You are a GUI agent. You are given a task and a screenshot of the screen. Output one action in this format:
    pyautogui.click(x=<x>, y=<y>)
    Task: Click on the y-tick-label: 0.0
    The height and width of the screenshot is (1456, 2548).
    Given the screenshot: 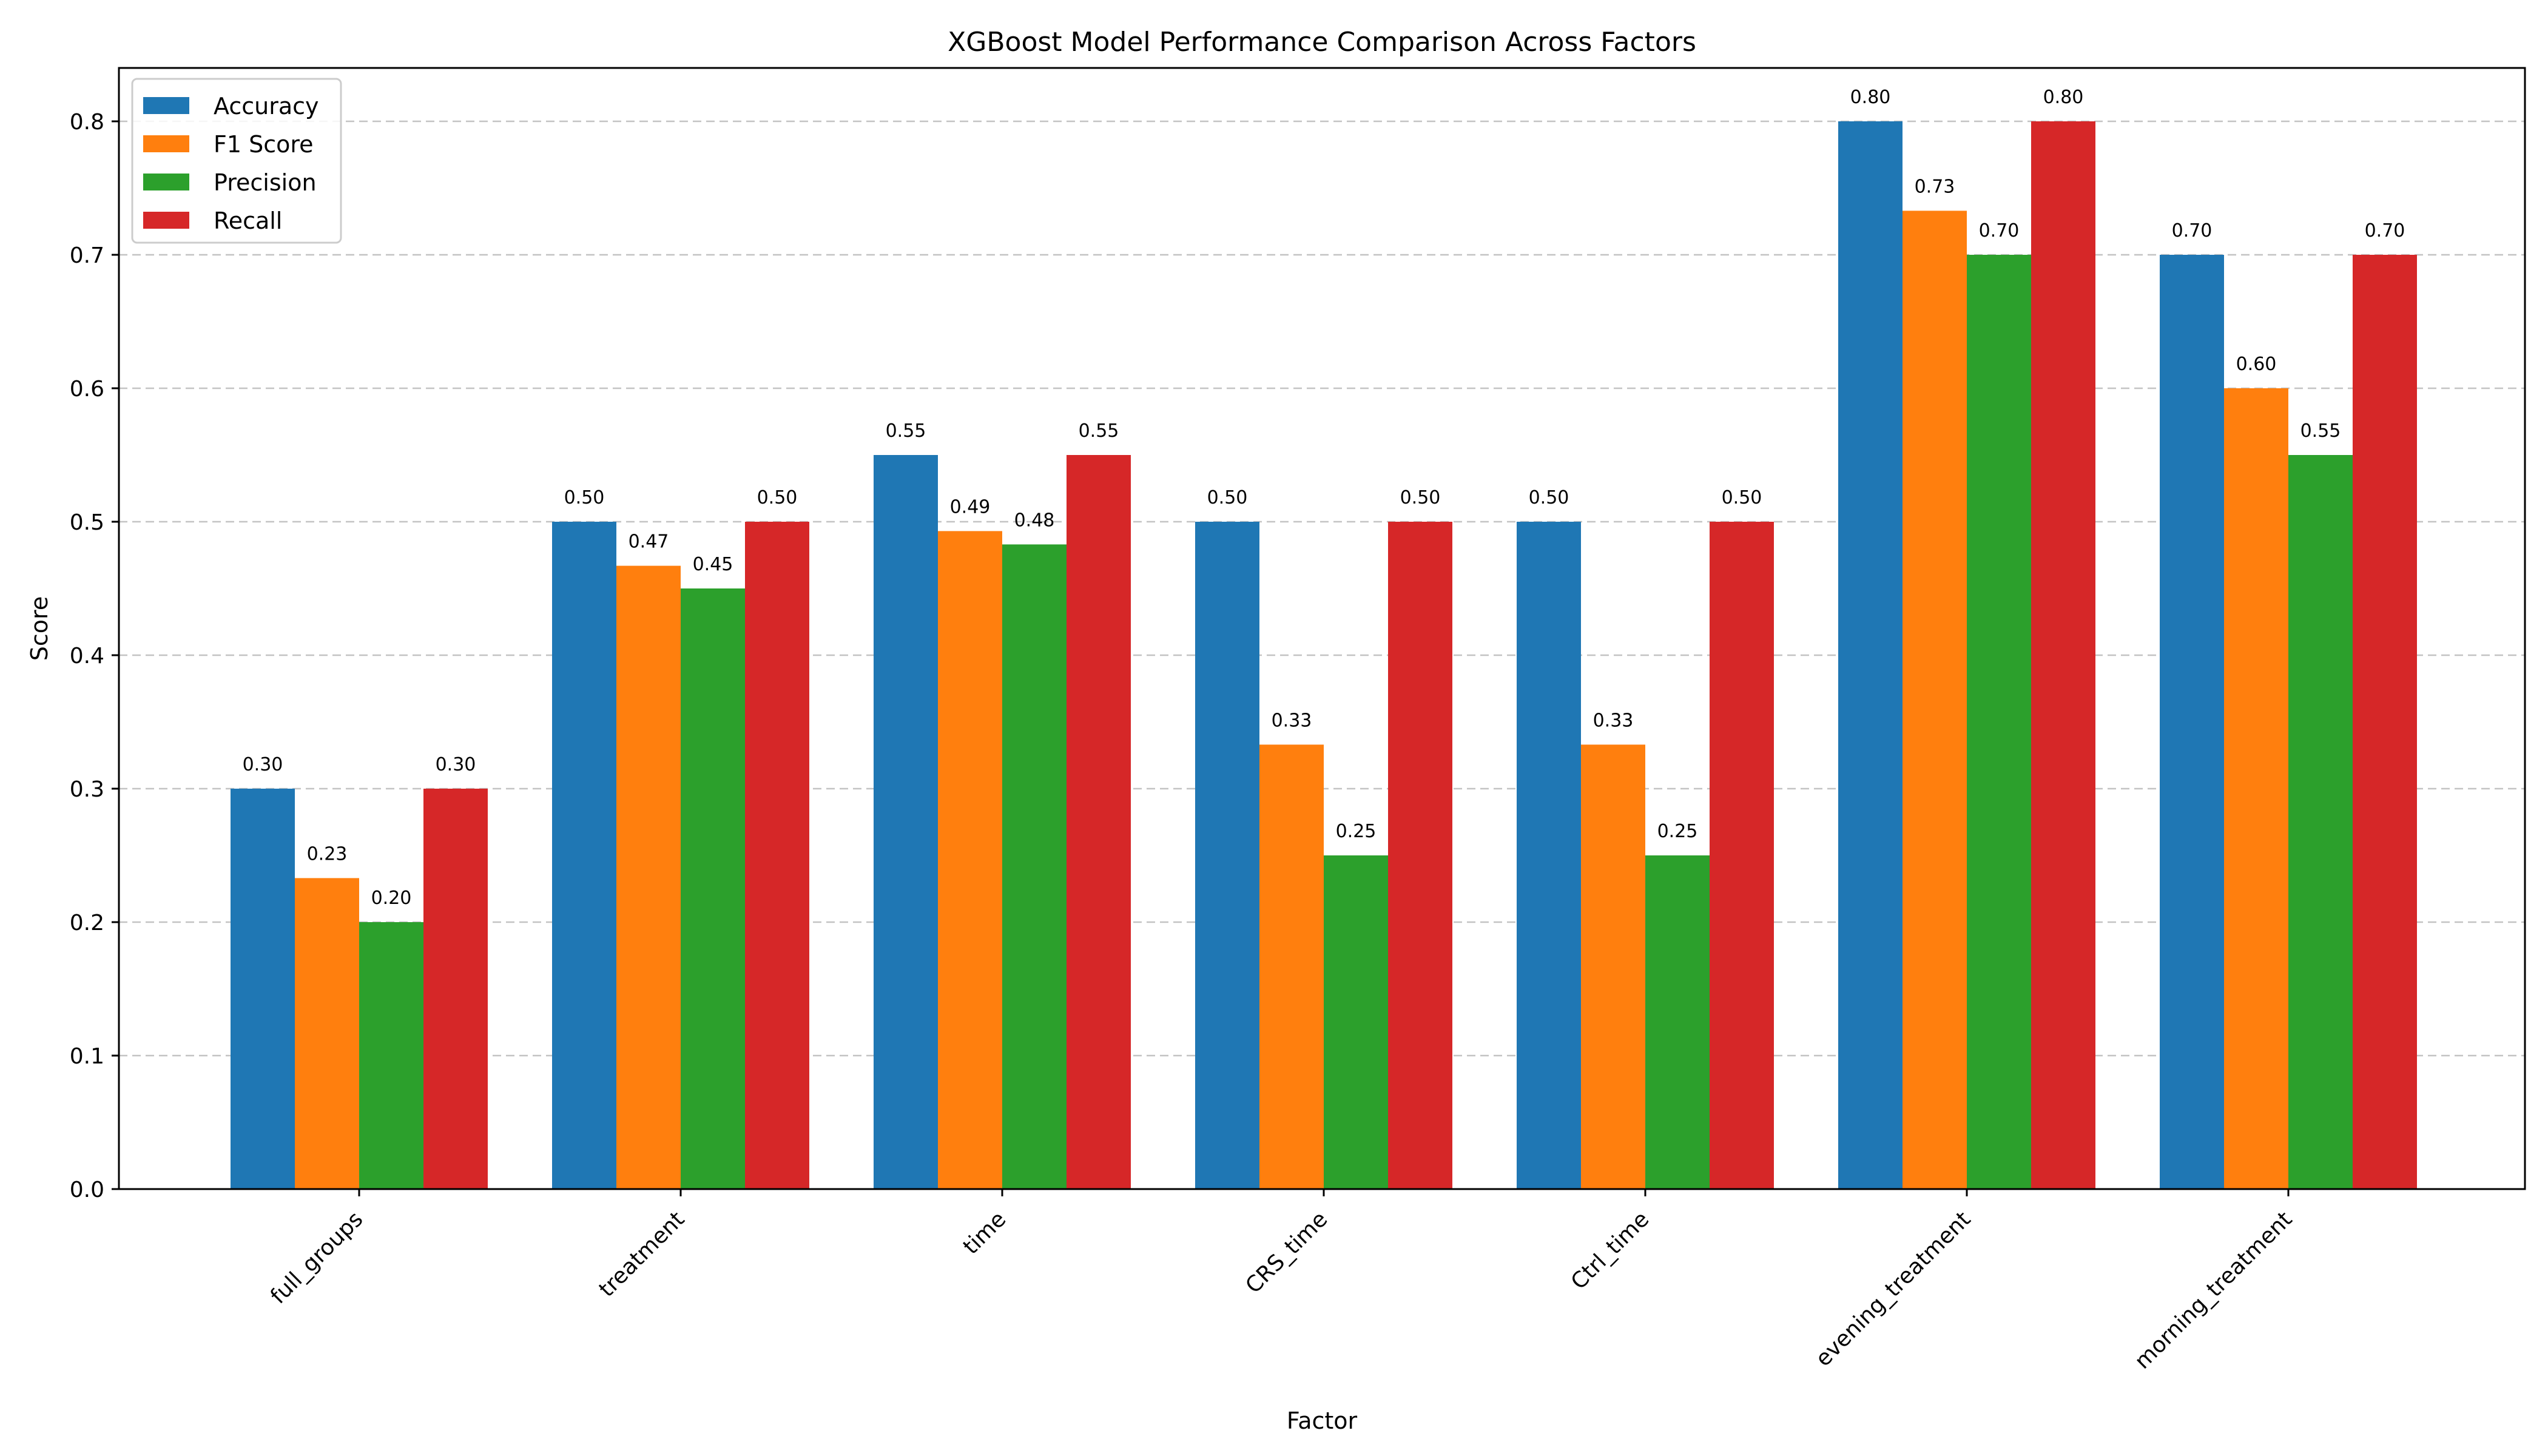 What is the action you would take?
    pyautogui.click(x=87, y=1190)
    